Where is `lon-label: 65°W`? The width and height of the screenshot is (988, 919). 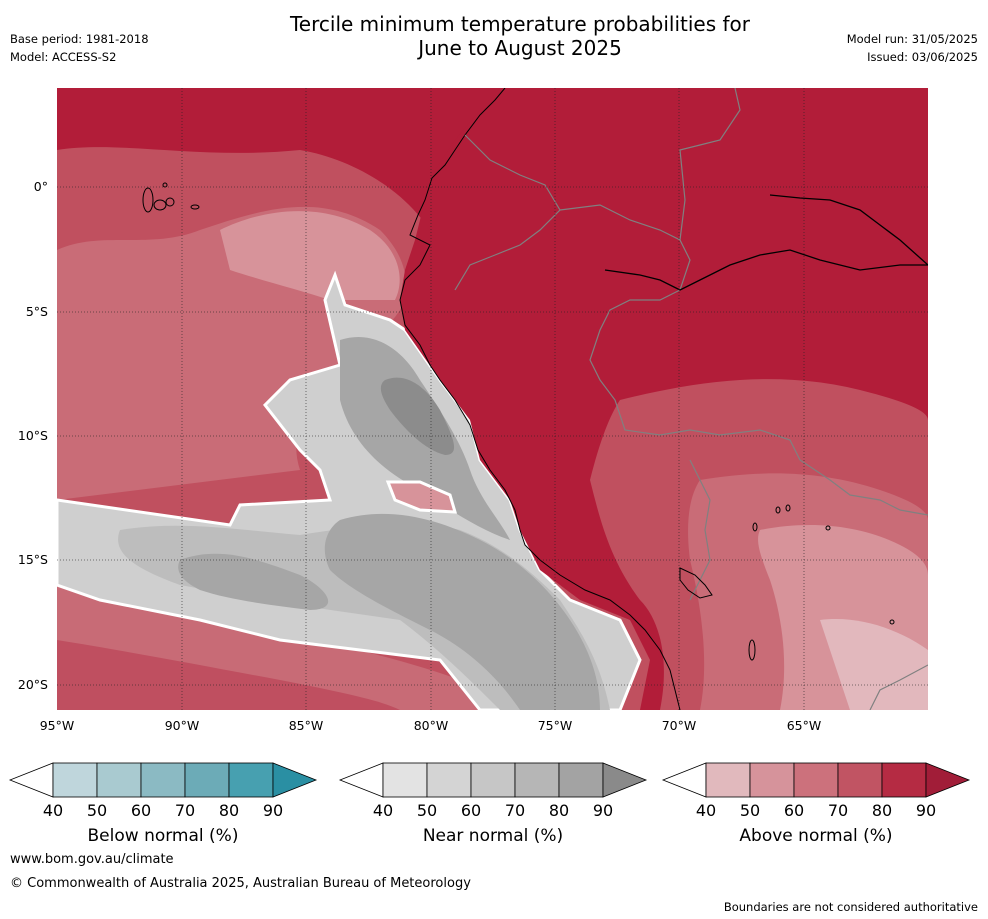
lon-label: 65°W is located at coordinates (804, 725).